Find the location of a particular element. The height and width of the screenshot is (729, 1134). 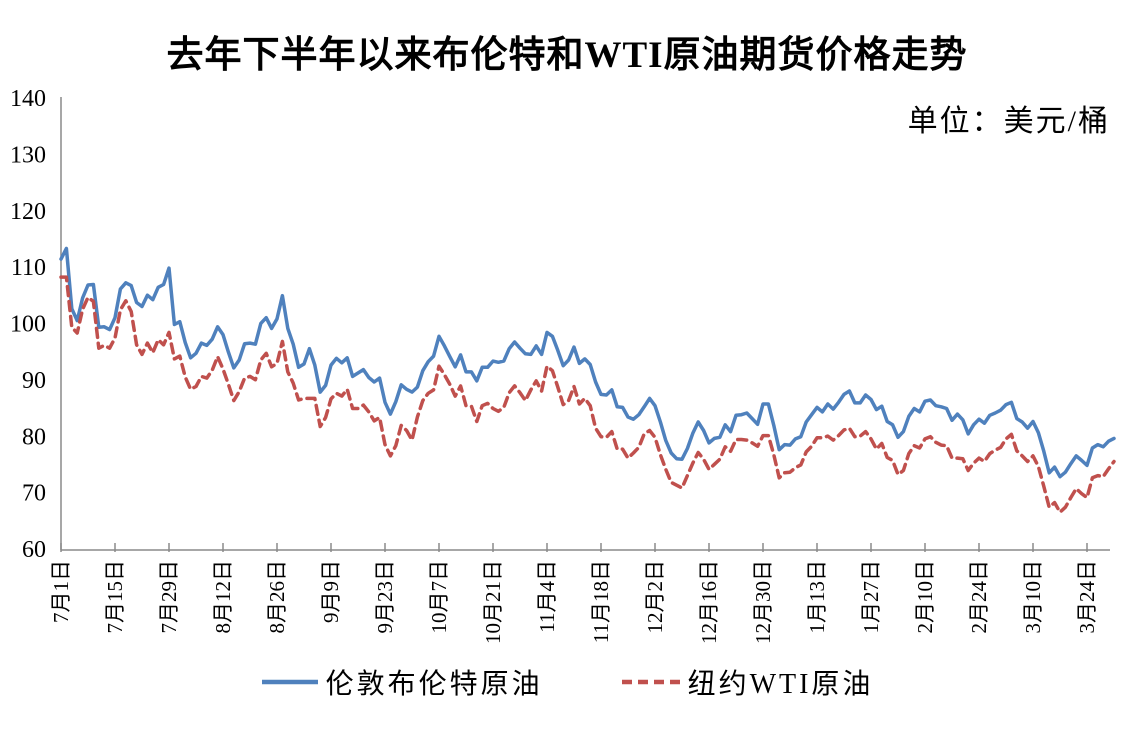

x-axis-tick-label: 7月29日 is located at coordinates (169, 597).